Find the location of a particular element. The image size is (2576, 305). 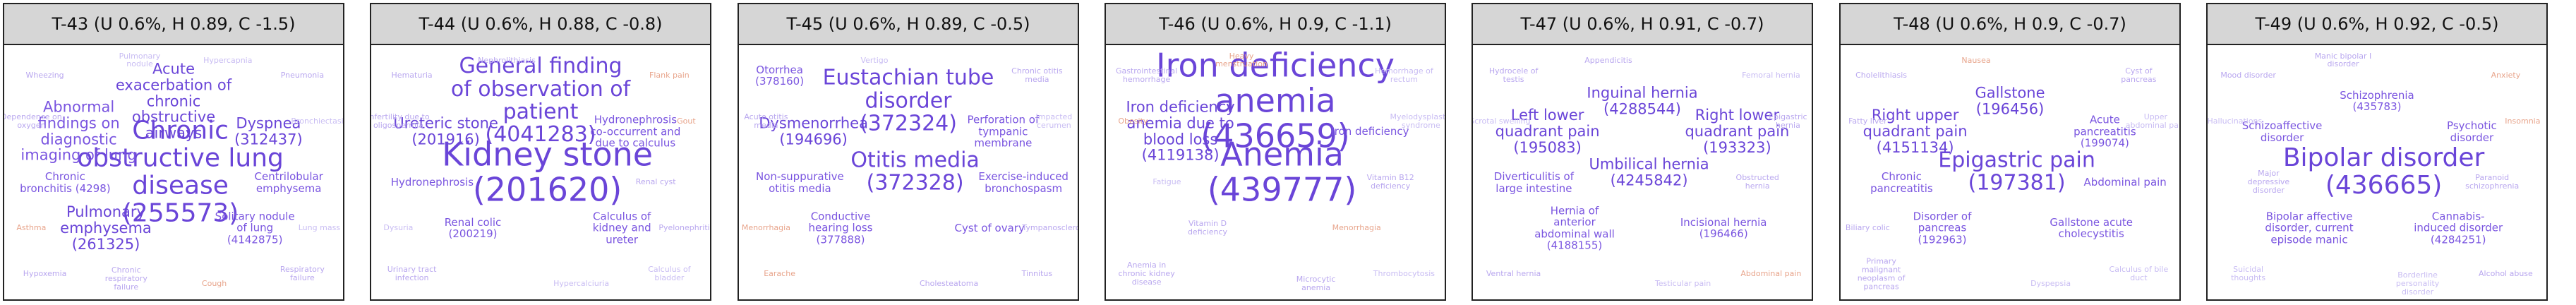

cloud-word: Manic bipolar I disorder is located at coordinates (2343, 60).